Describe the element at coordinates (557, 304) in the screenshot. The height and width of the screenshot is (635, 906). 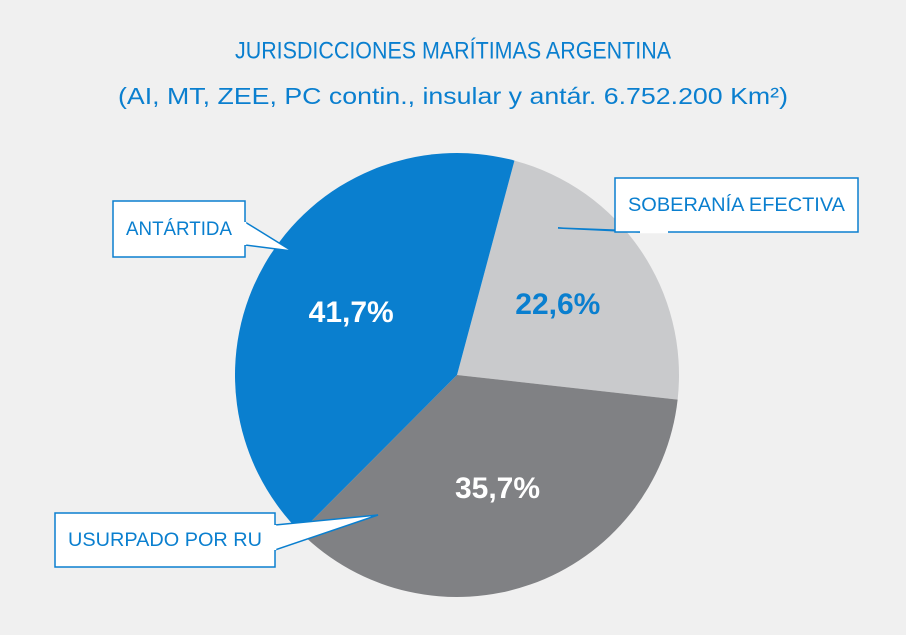
I see `value-label: 22,6%` at that location.